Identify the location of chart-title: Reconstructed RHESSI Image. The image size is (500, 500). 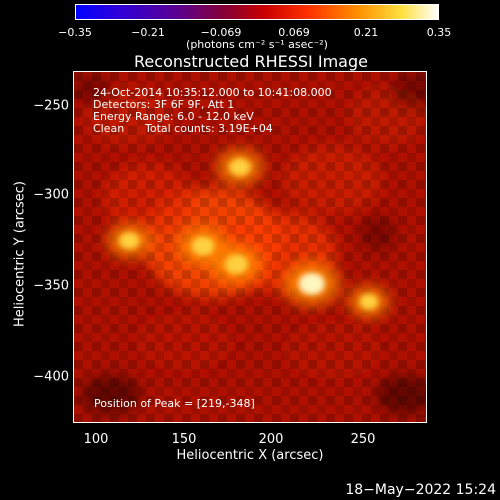
(251, 61).